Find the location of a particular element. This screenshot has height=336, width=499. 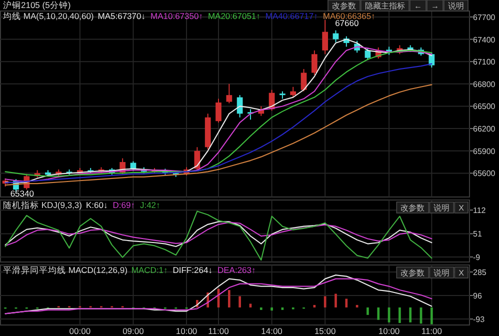

series-label: DEA:263↑ is located at coordinates (236, 270).